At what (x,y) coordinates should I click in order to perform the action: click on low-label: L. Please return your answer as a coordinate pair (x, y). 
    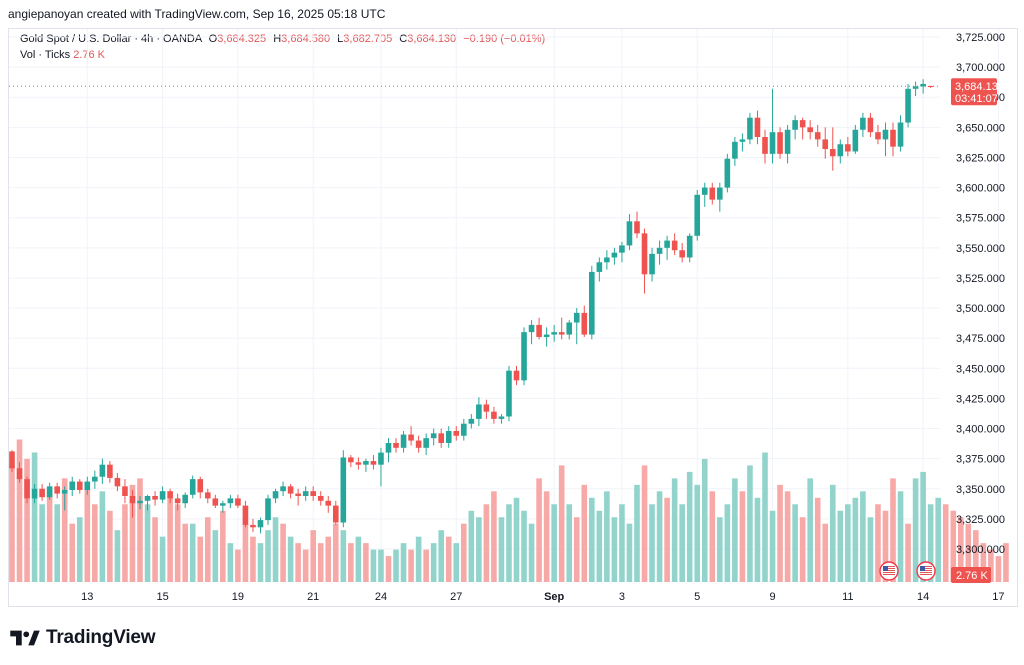
    Looking at the image, I should click on (340, 39).